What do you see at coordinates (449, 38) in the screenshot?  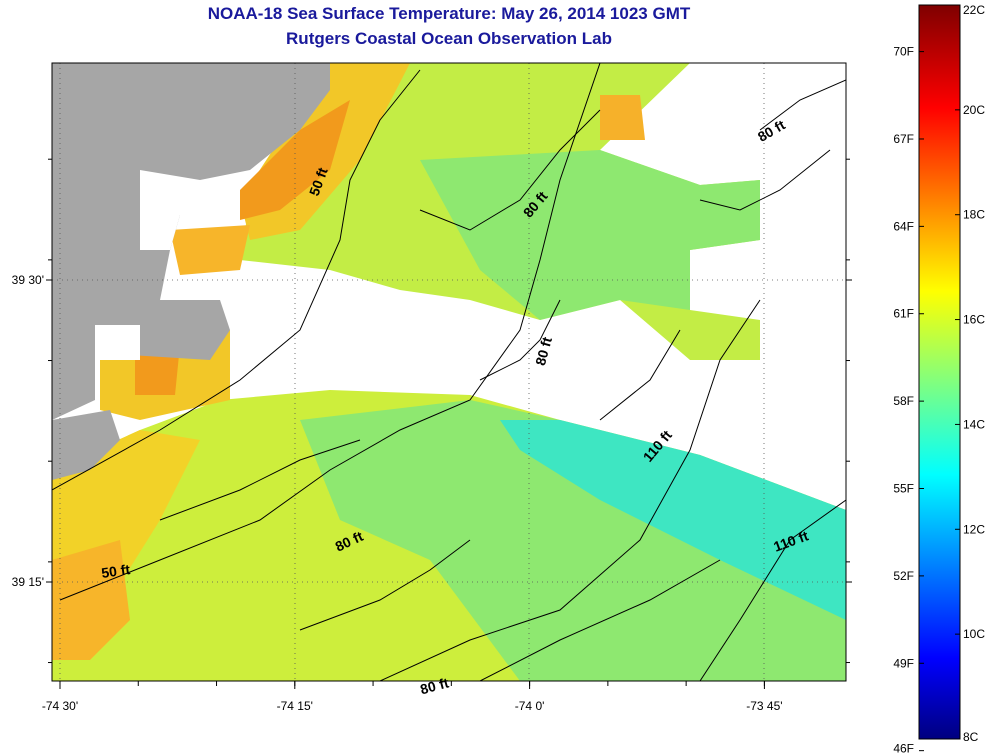 I see `map-subtitle: Rutgers Coastal Ocean Observation Lab` at bounding box center [449, 38].